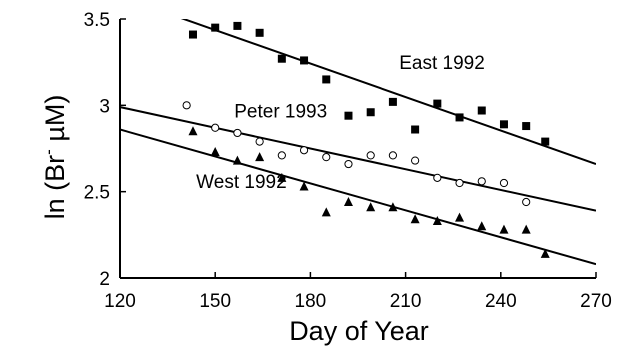 The width and height of the screenshot is (619, 346). What do you see at coordinates (55, 122) in the screenshot?
I see `y-axis-title-post: µM)` at bounding box center [55, 122].